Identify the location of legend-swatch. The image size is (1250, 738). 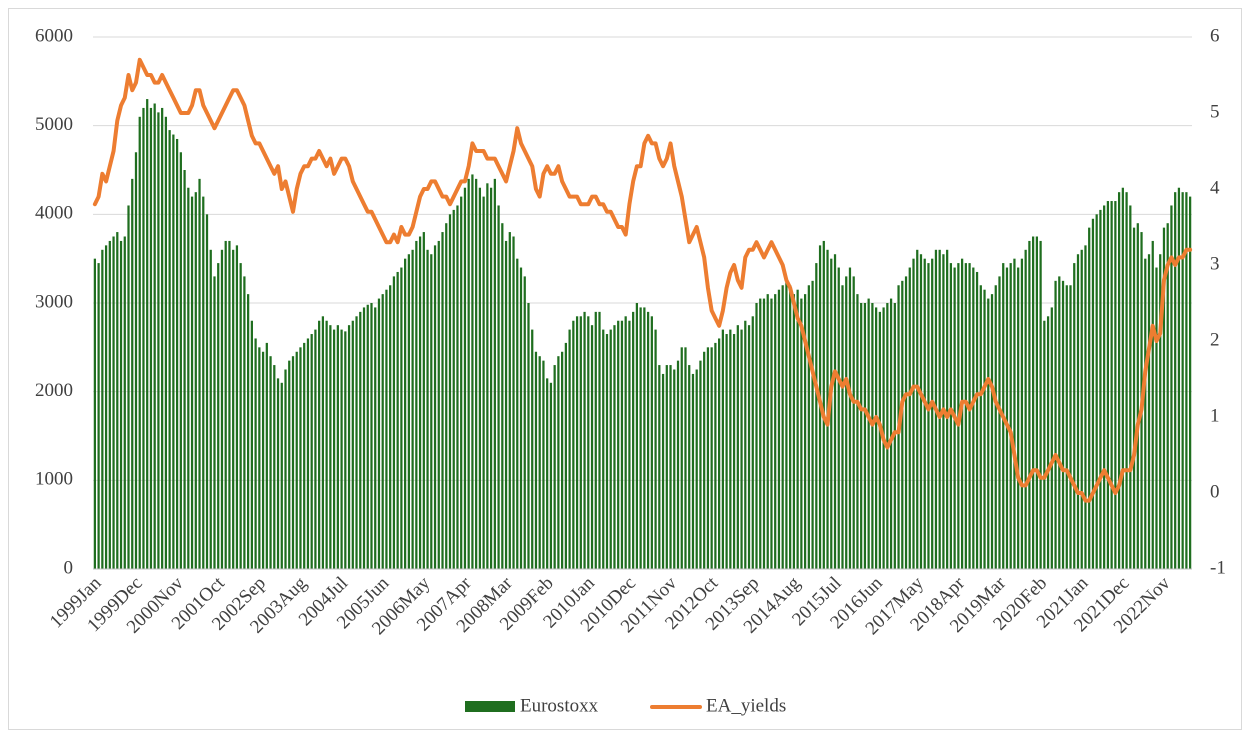
(490, 706).